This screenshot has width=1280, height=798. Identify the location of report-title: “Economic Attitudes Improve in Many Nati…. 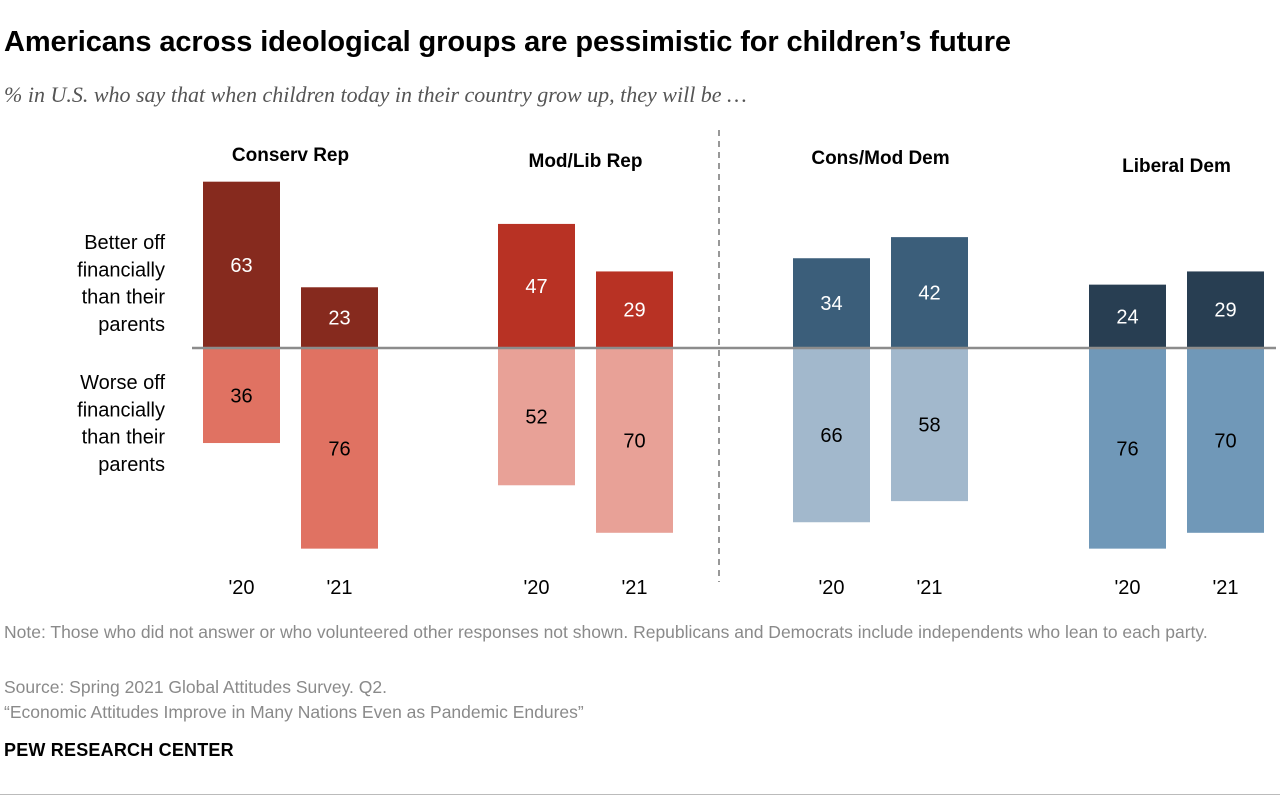
(294, 712).